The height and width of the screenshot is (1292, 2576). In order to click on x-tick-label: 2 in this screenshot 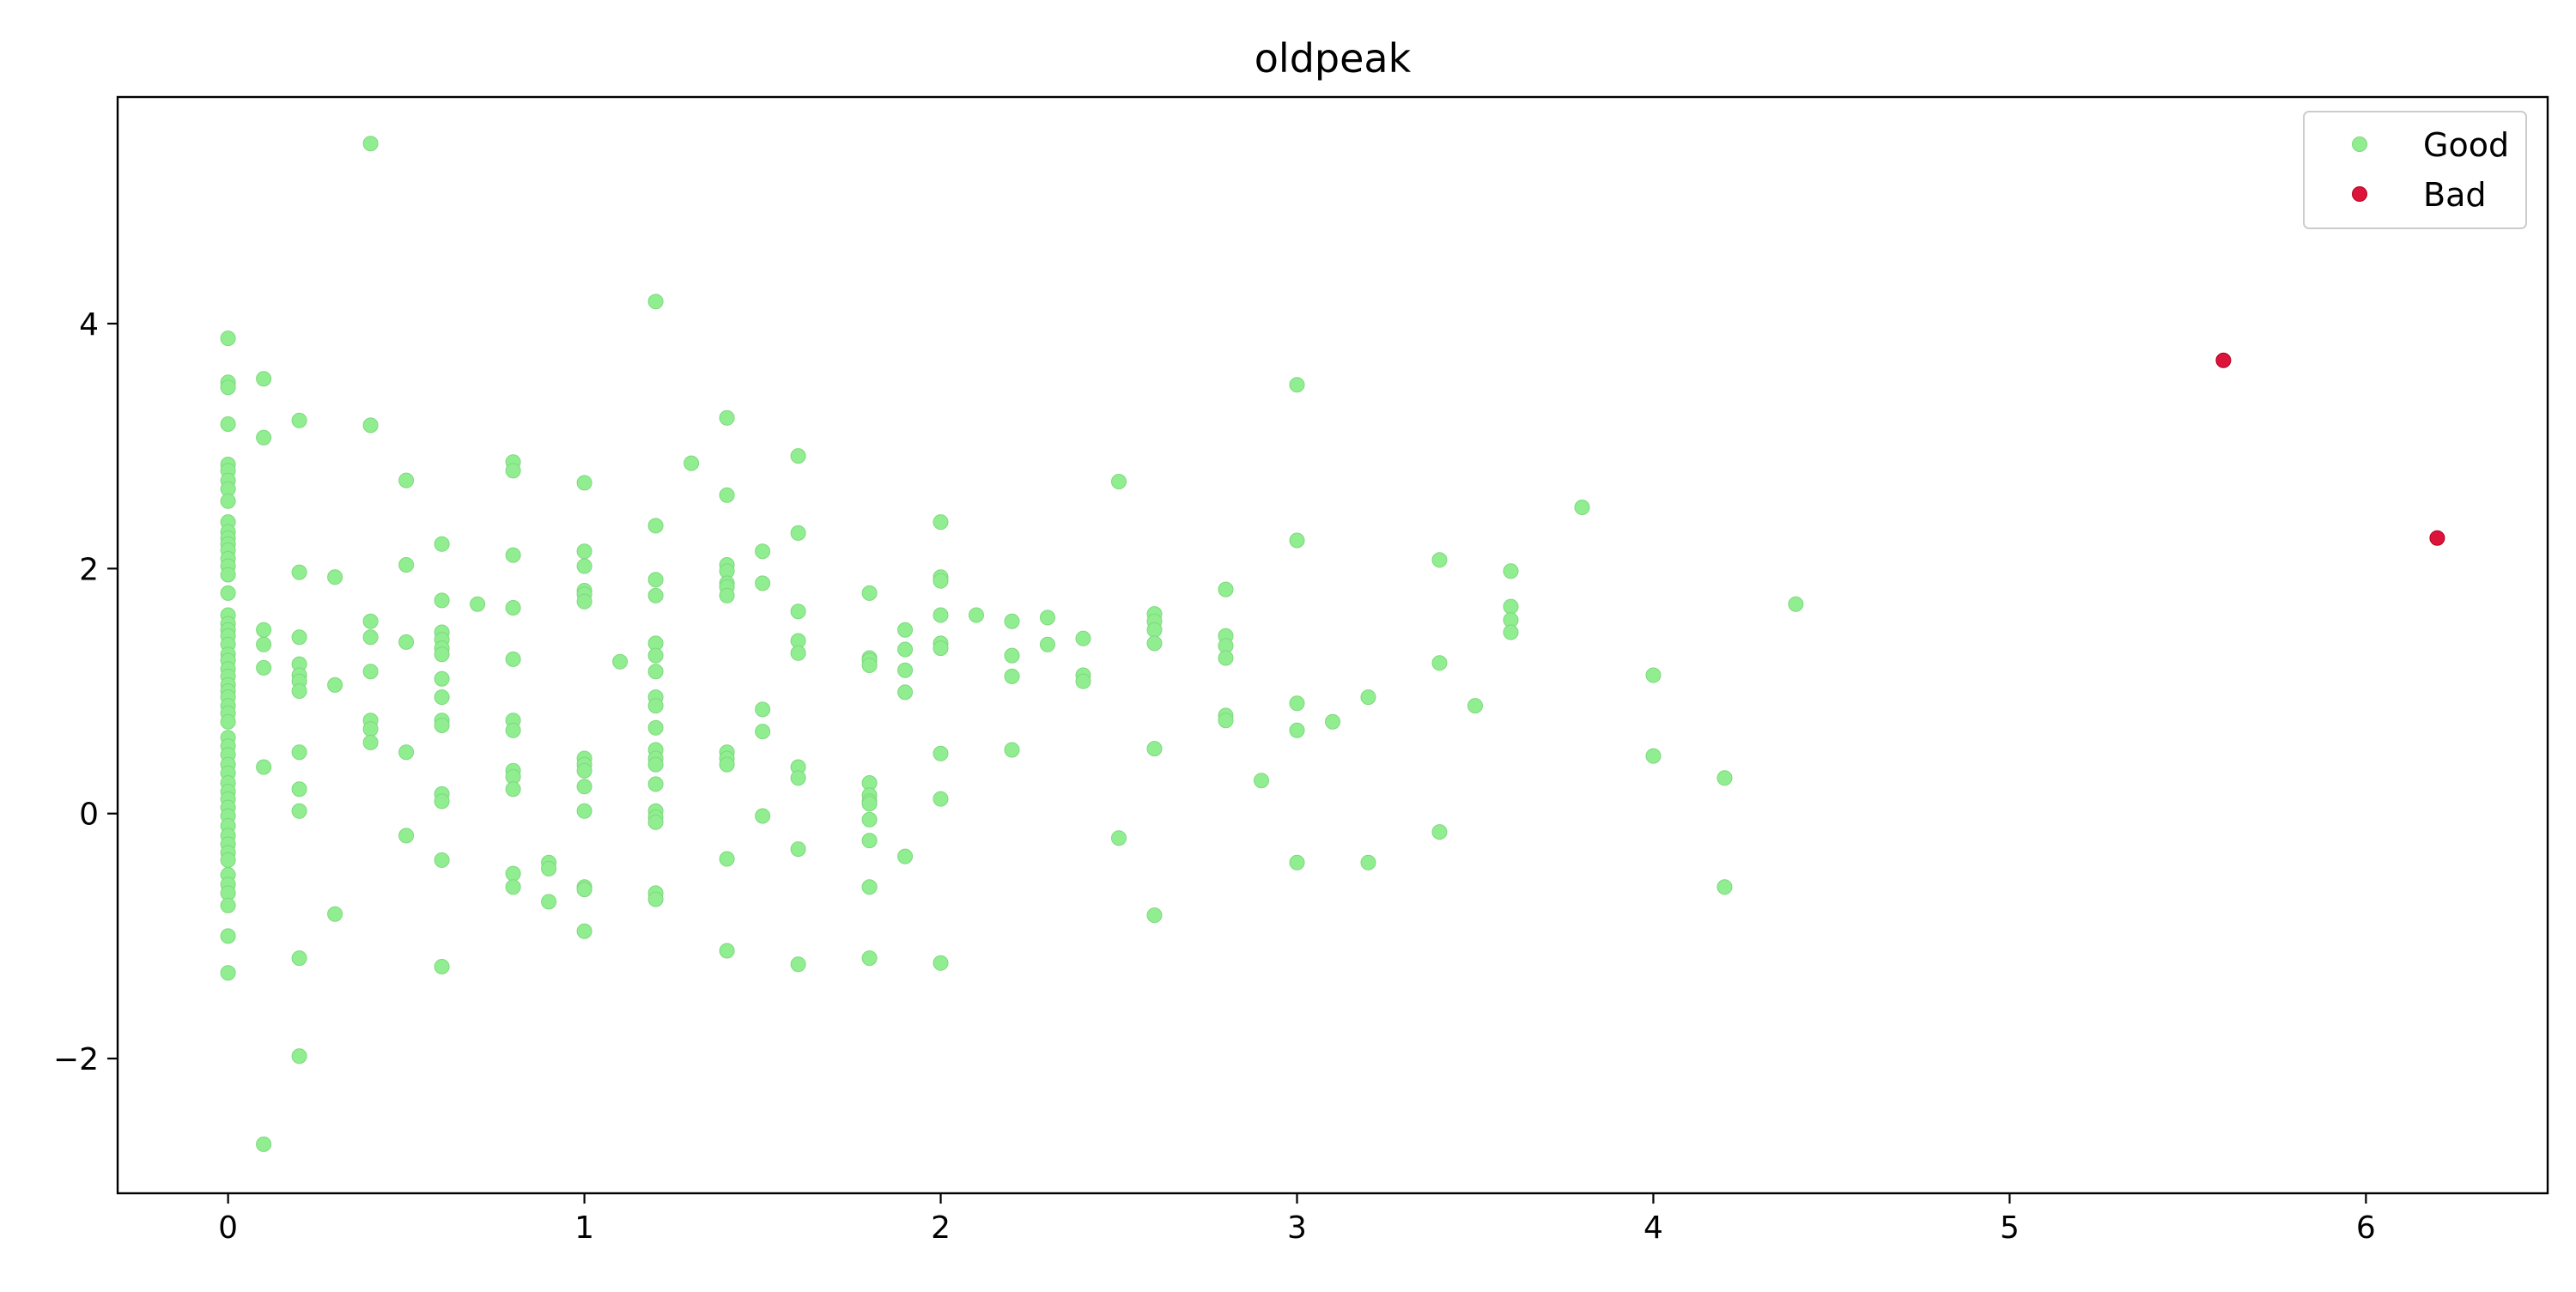, I will do `click(941, 1228)`.